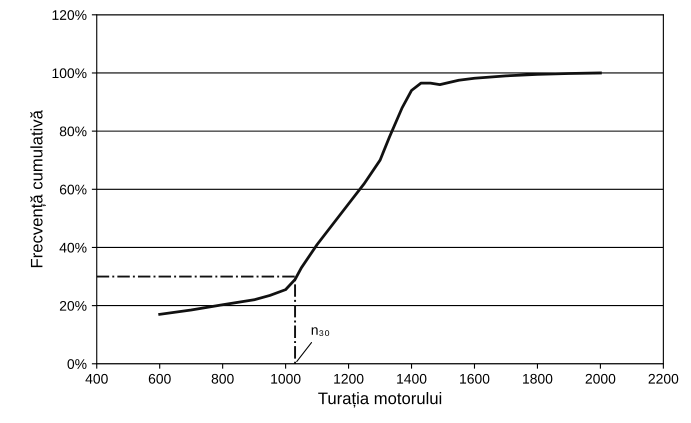 The image size is (691, 423). Describe the element at coordinates (73, 247) in the screenshot. I see `y-tick-label: 40%` at that location.